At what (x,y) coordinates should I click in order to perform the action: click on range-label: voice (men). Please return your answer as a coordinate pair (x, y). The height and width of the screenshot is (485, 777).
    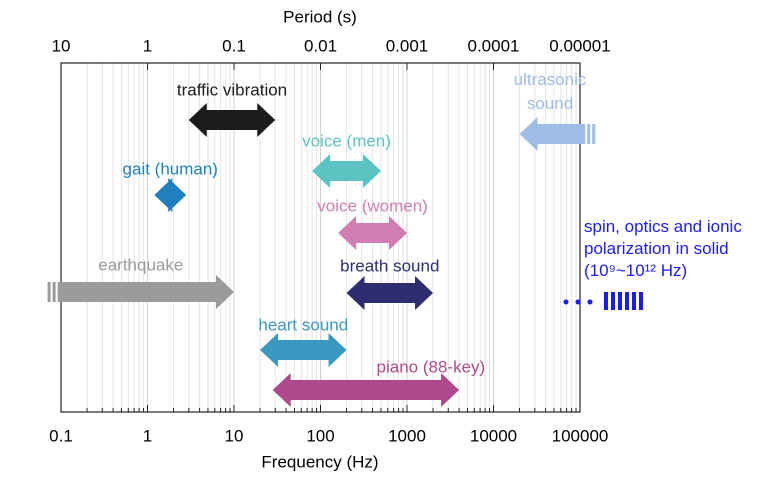
    Looking at the image, I should click on (346, 140).